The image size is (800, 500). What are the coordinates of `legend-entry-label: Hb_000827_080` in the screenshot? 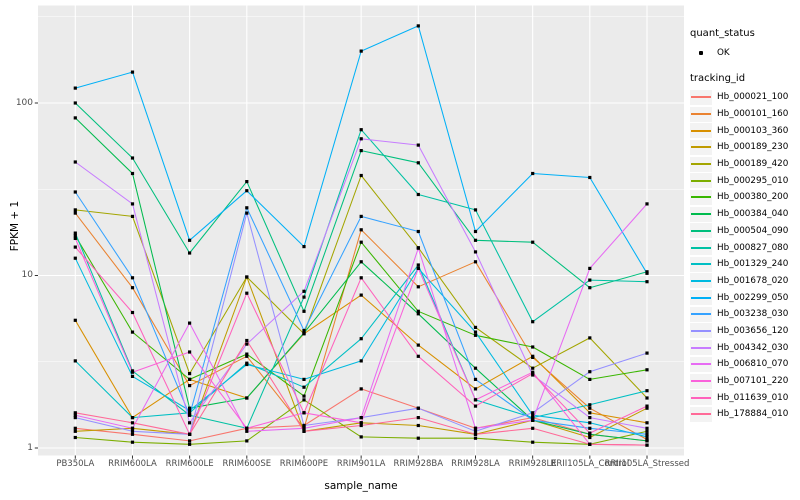 It's located at (753, 247).